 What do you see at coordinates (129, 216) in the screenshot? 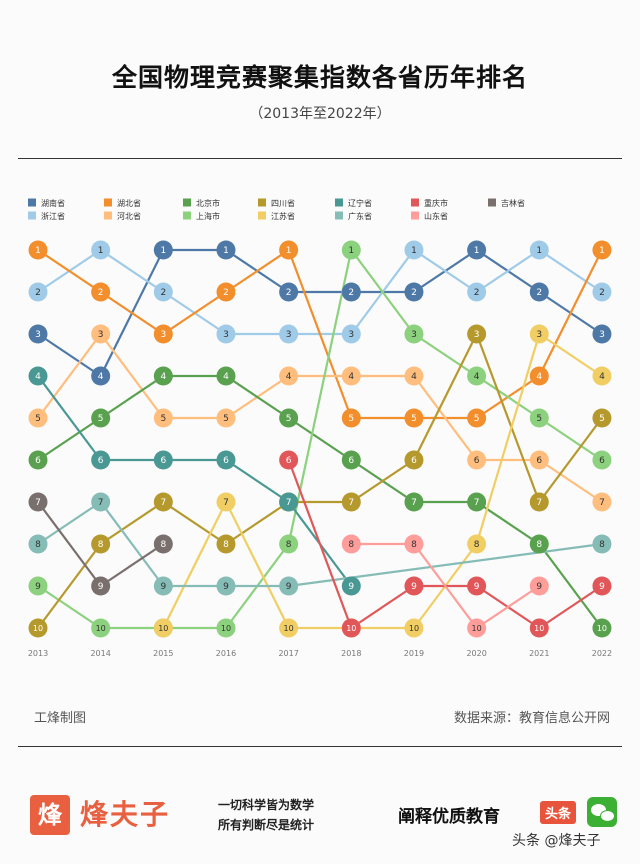
I see `legend-label-3: 河北省` at bounding box center [129, 216].